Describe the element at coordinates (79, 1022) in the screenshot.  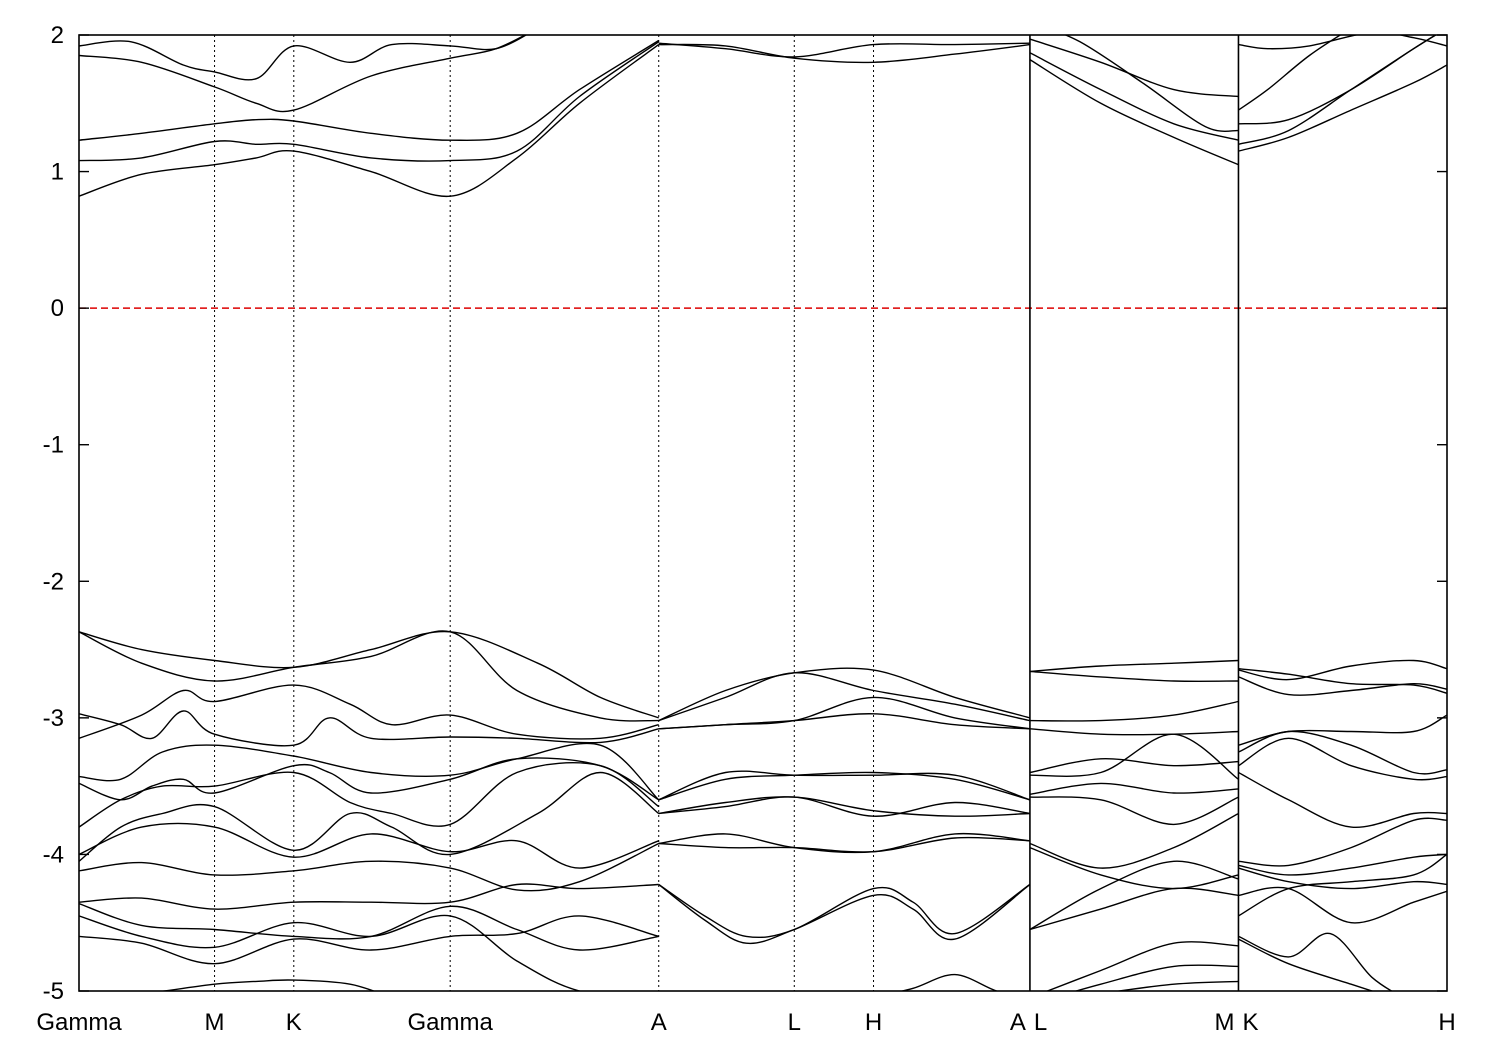
I see `x-tick-label-0: Gamma` at that location.